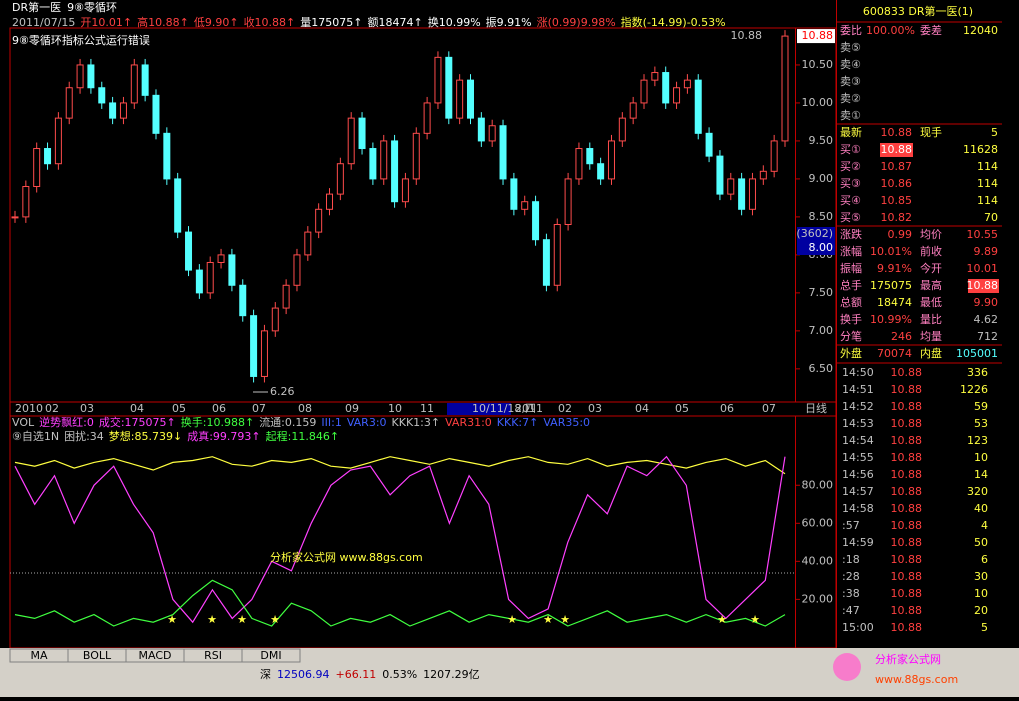 Image resolution: width=1019 pixels, height=701 pixels. What do you see at coordinates (818, 598) in the screenshot?
I see `y-tick-label: 20.00` at bounding box center [818, 598].